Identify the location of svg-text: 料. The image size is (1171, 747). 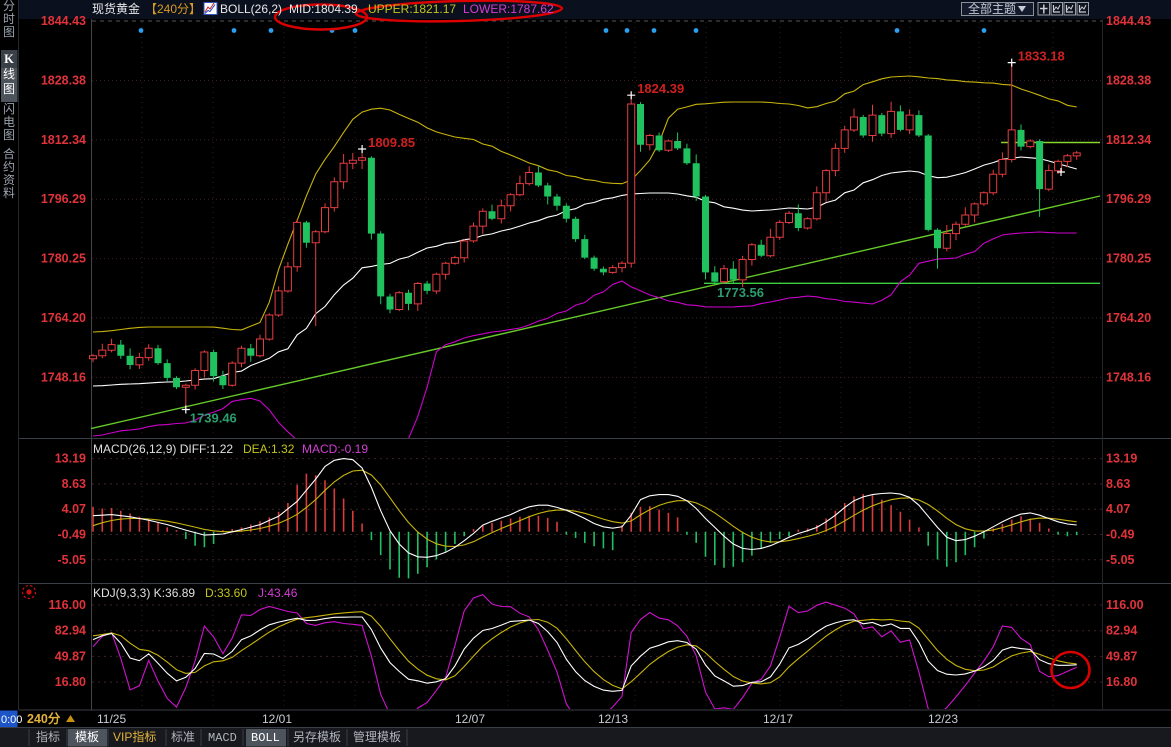
(9, 193).